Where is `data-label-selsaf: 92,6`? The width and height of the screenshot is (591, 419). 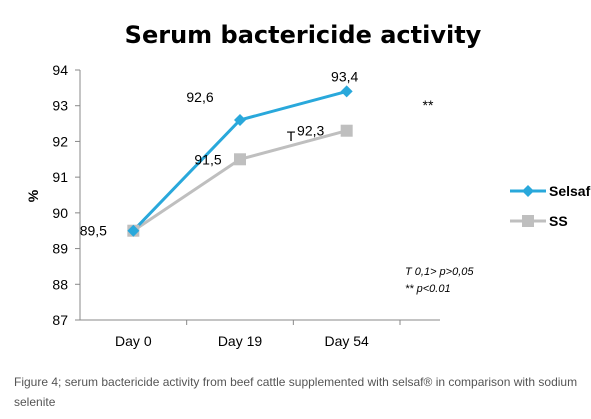
data-label-selsaf: 92,6 is located at coordinates (199, 97).